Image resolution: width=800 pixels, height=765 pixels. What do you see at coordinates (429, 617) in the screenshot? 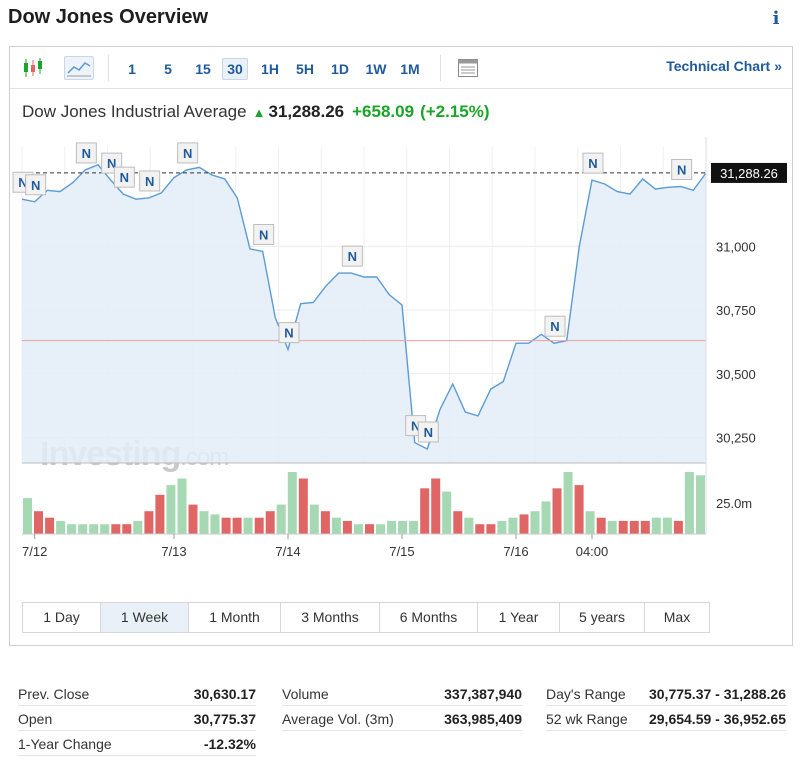
I see `range-6-months: 6 Months` at bounding box center [429, 617].